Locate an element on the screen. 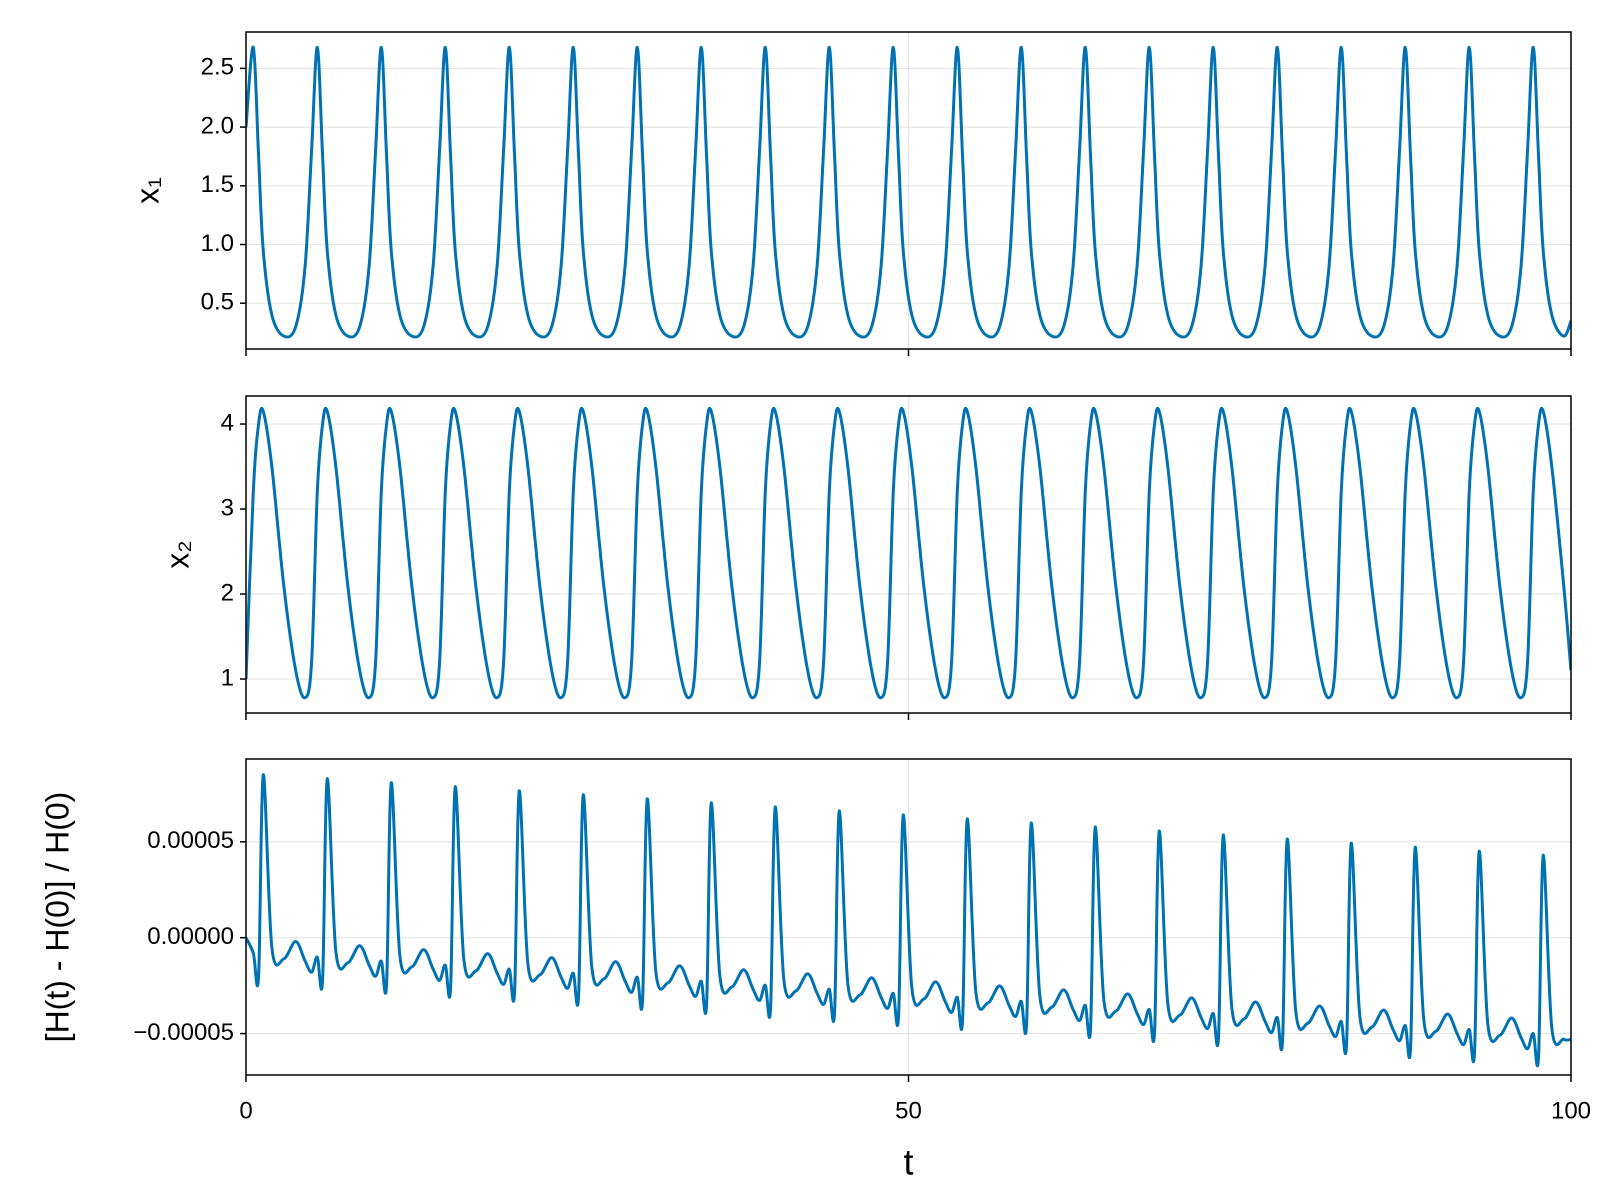 The width and height of the screenshot is (1600, 1200). x-axis-label: t is located at coordinates (908, 1162).